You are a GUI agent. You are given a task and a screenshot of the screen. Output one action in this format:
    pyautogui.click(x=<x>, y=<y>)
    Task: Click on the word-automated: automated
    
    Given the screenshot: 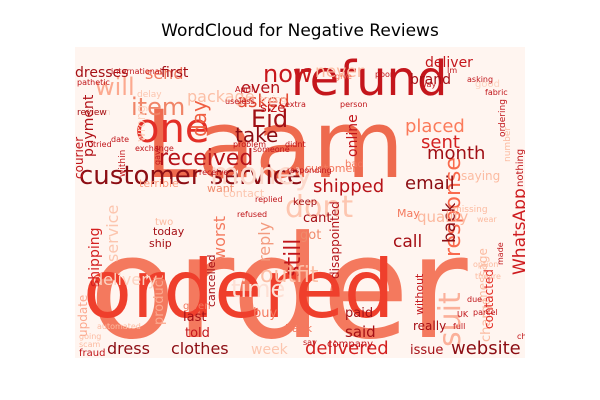 What is the action you would take?
    pyautogui.click(x=119, y=326)
    